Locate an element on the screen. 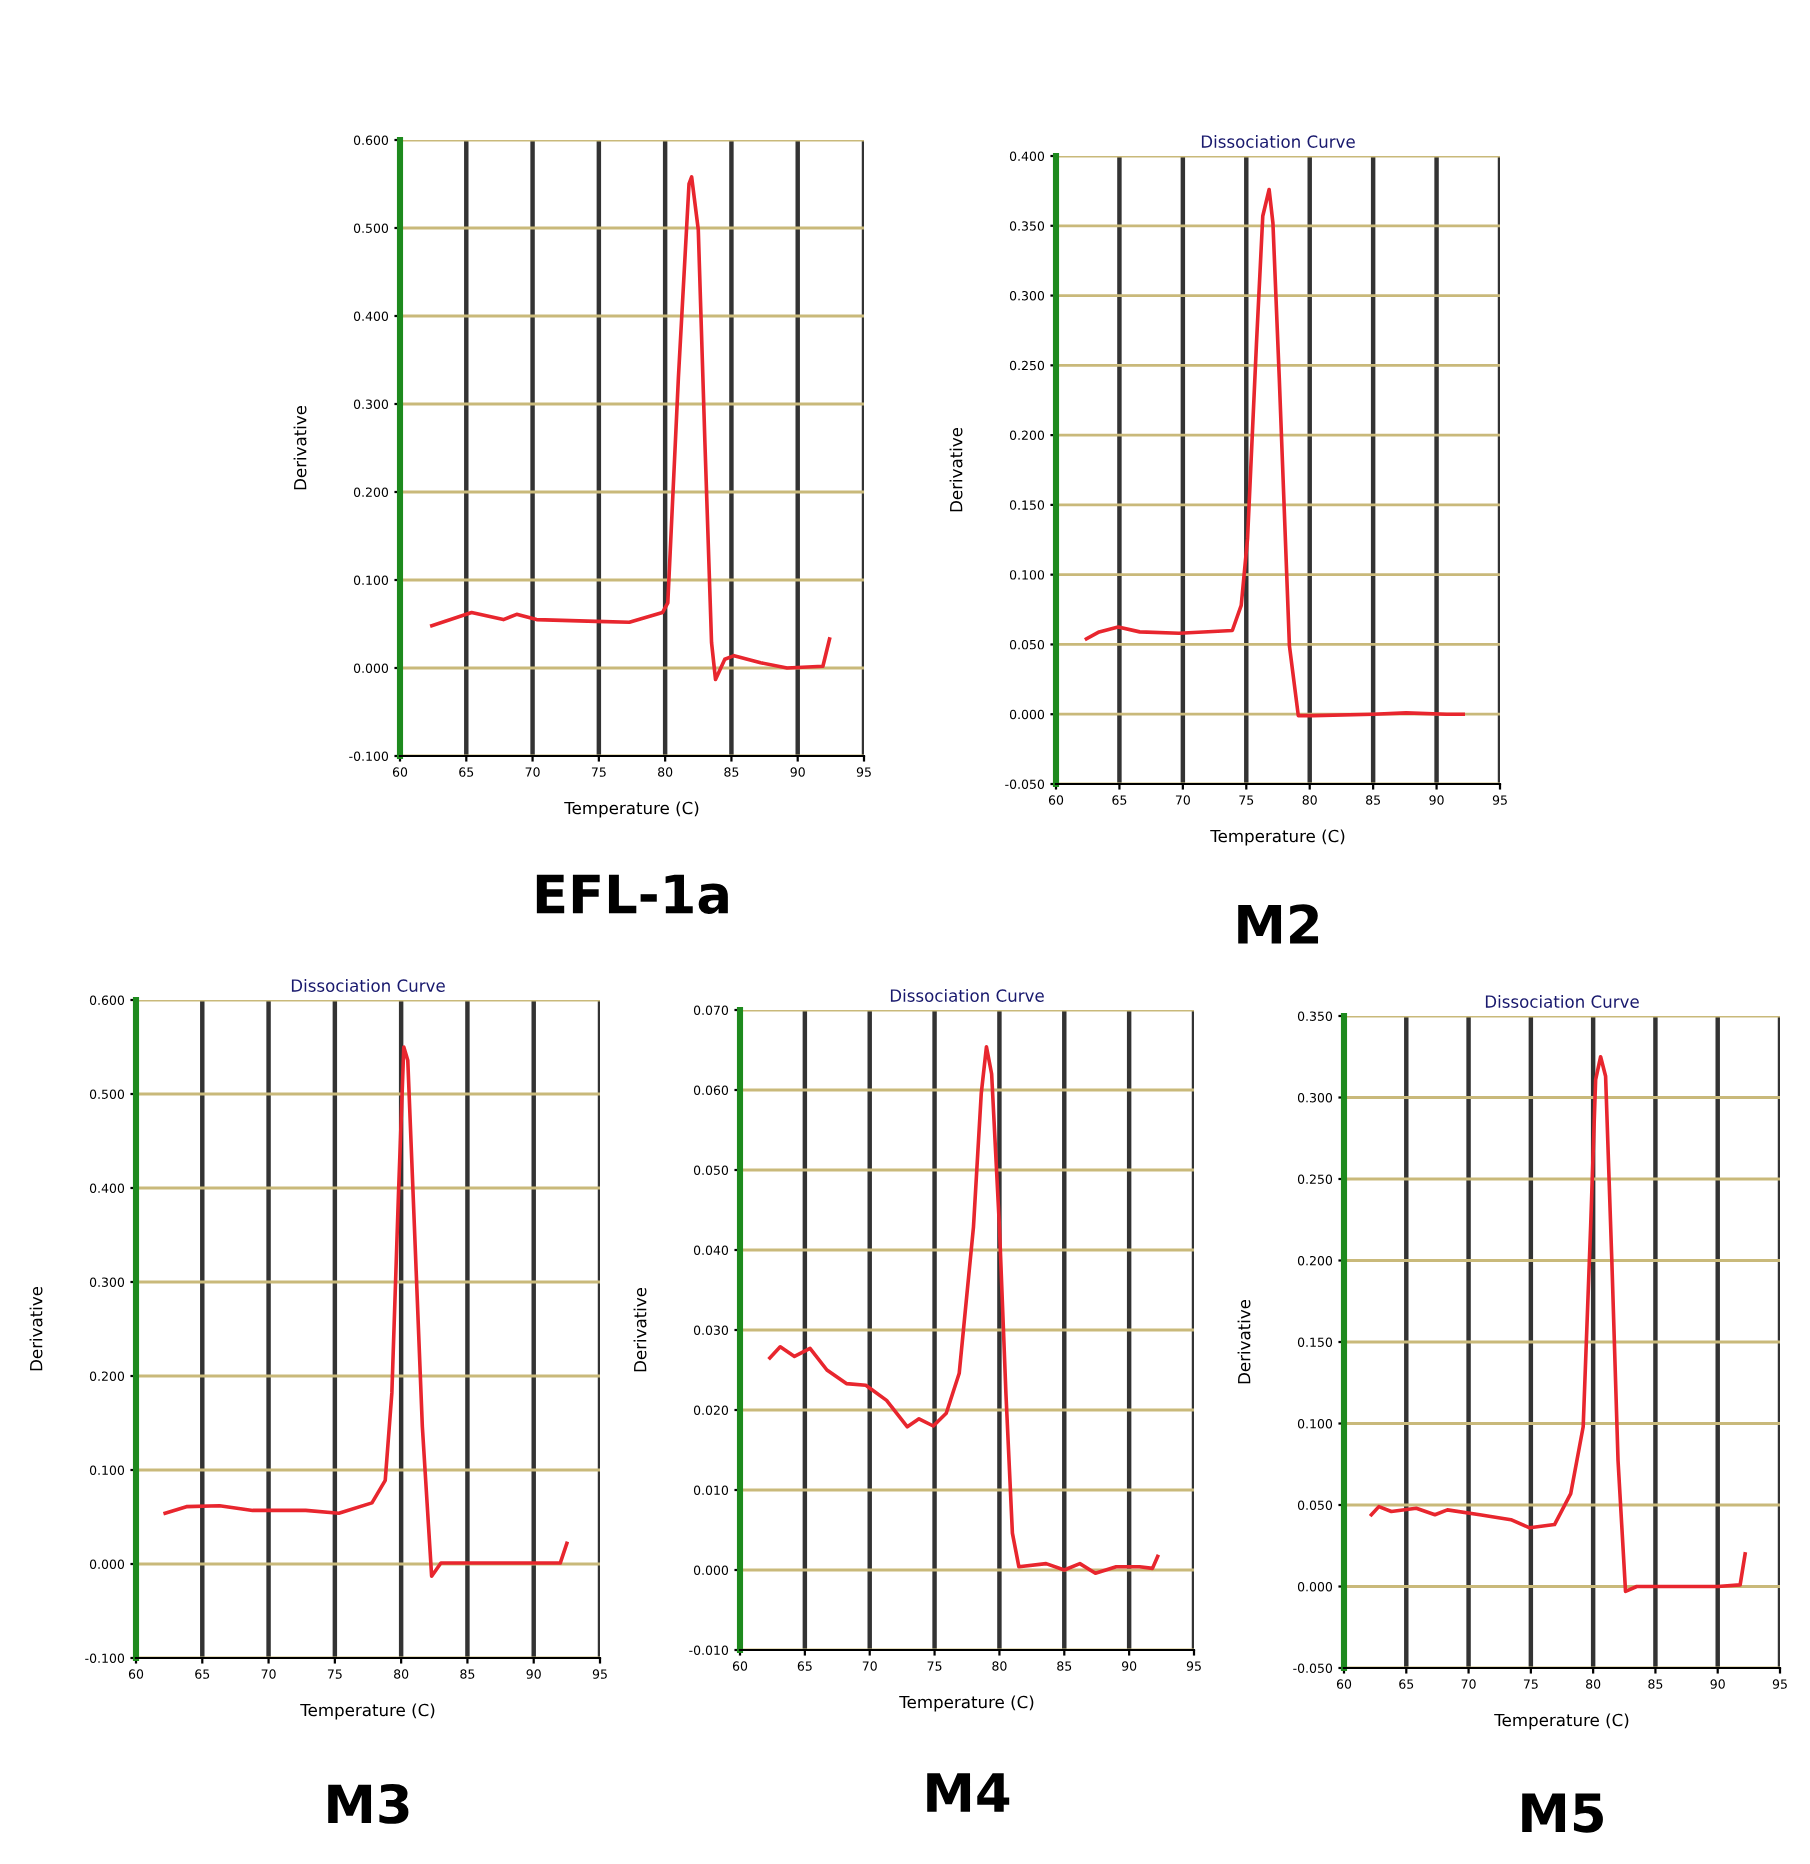 This screenshot has width=1810, height=1864. text: M3 is located at coordinates (368, 1803).